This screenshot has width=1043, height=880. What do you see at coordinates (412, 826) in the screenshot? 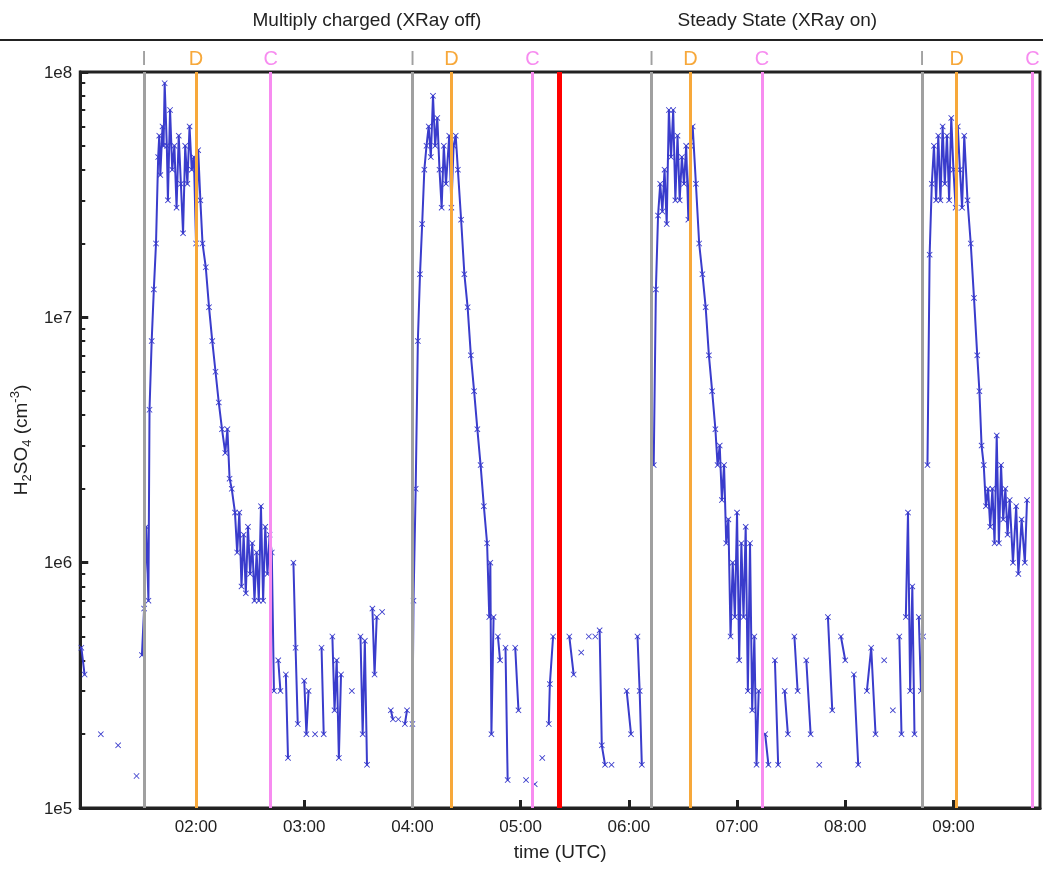
I see `x-tick-label: 04:00` at bounding box center [412, 826].